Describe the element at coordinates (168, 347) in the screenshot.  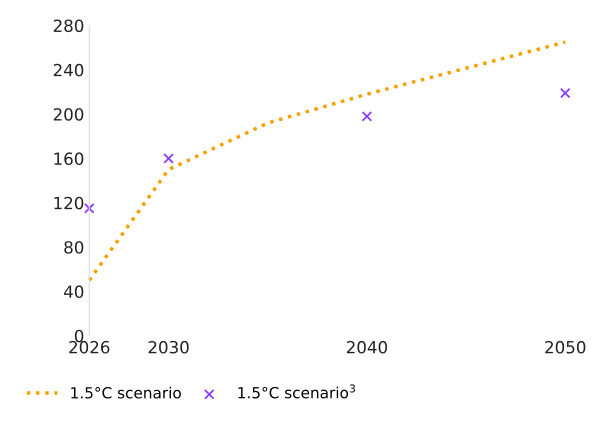
I see `x-tick-label: 2030` at that location.